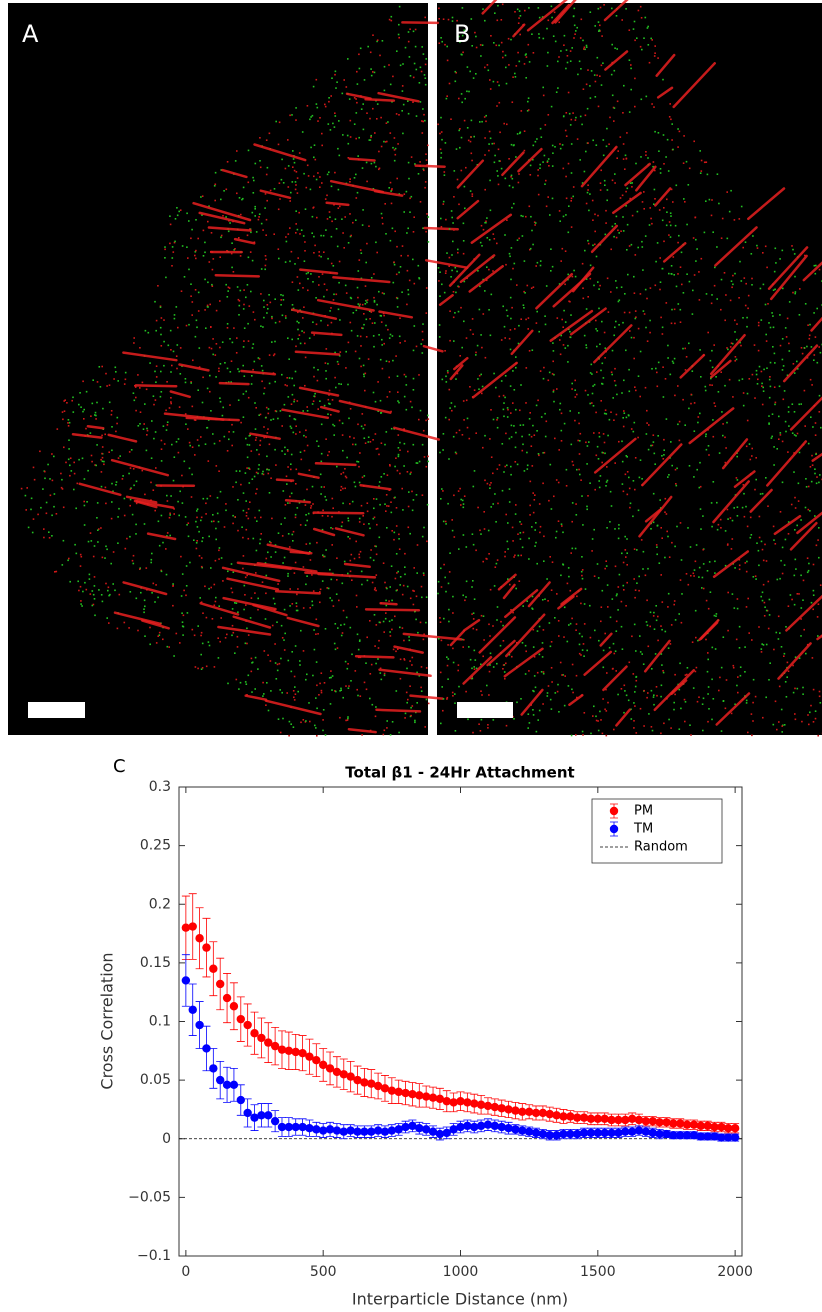 Image resolution: width=822 pixels, height=1312 pixels. I want to click on y-tick-label: −0.05, so click(149, 1197).